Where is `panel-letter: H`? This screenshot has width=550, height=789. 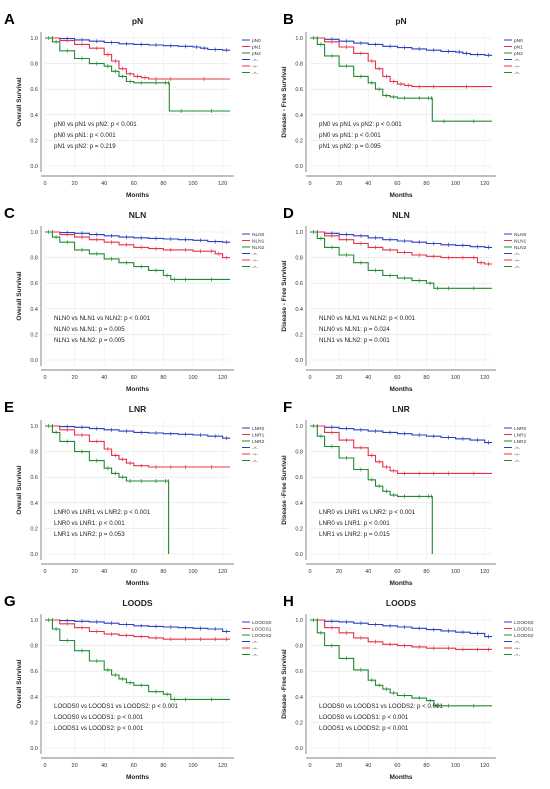 panel-letter: H is located at coordinates (288, 601).